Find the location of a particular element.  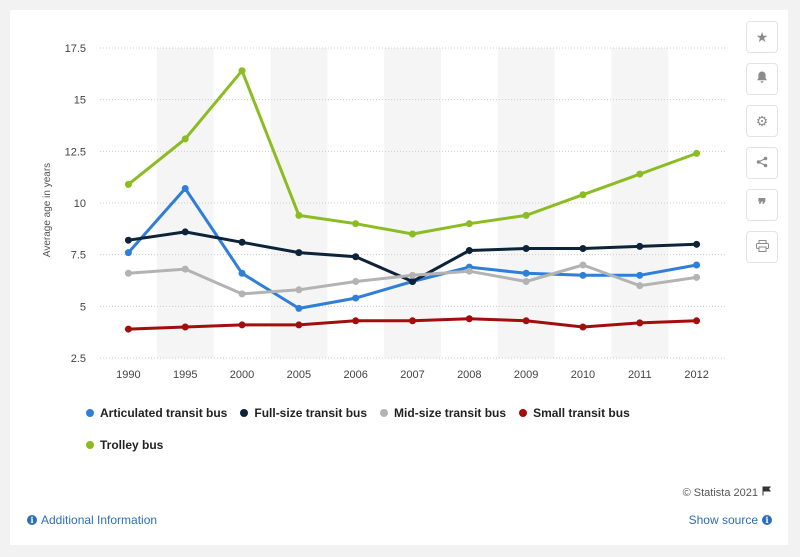

additional-information-label: Additional Information is located at coordinates (99, 520).